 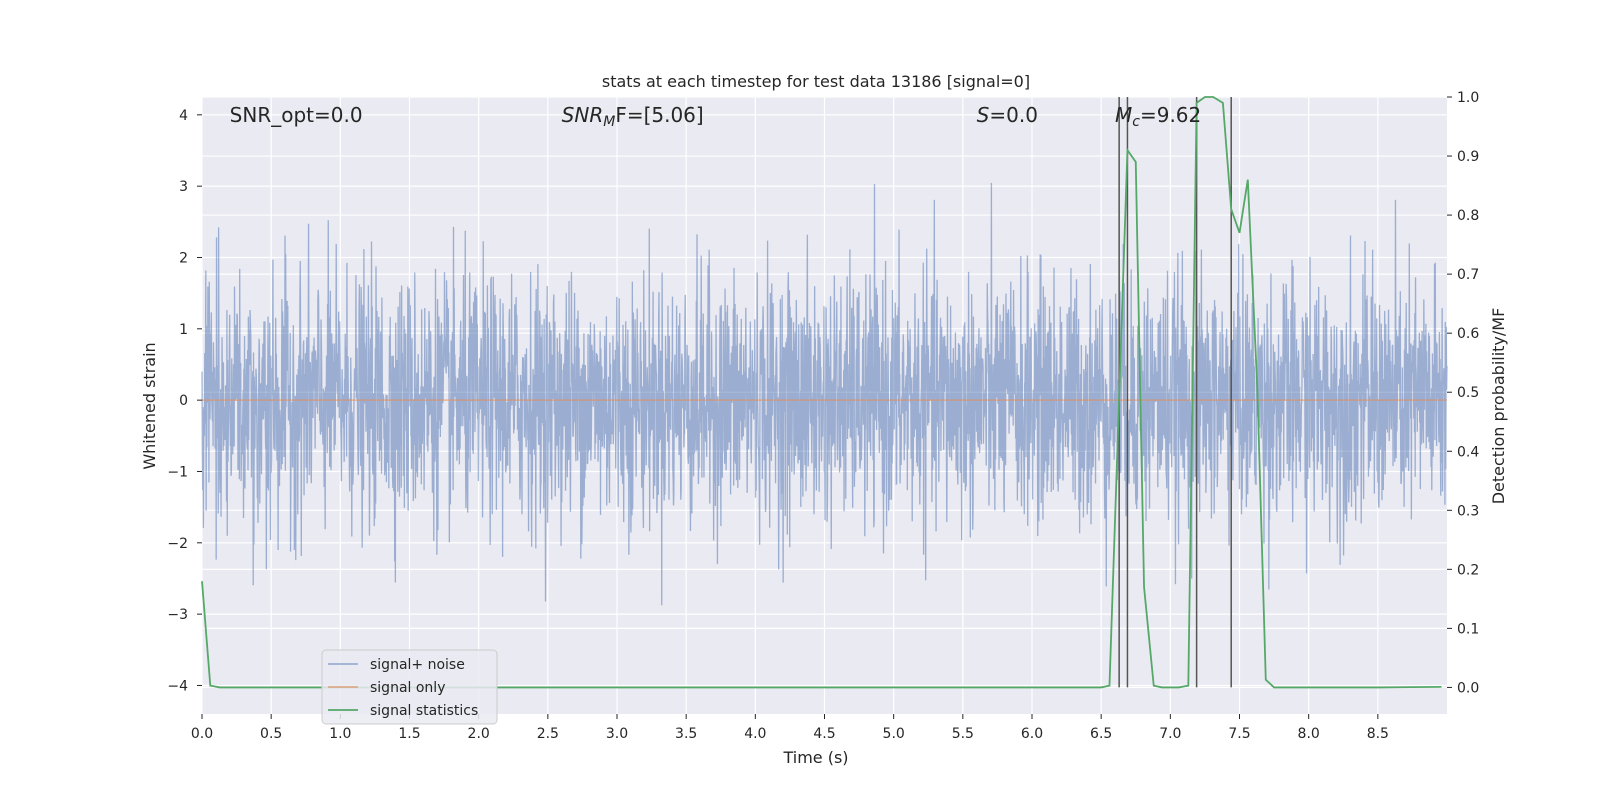 I want to click on y2-tick-label: 0.4, so click(x=1468, y=452).